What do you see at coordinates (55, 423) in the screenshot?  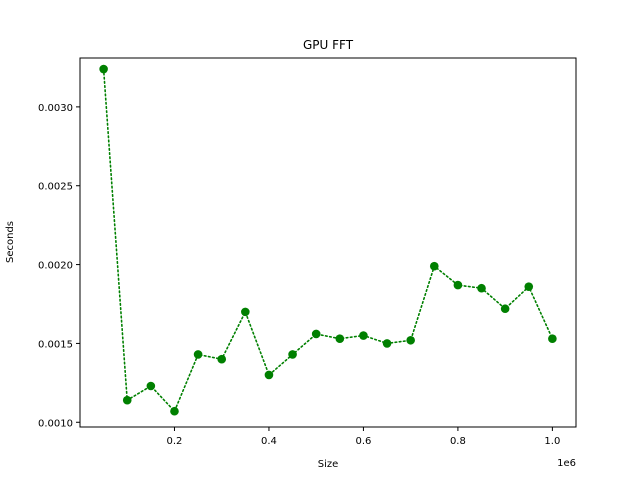 I see `y-tick-label: 0.0010` at bounding box center [55, 423].